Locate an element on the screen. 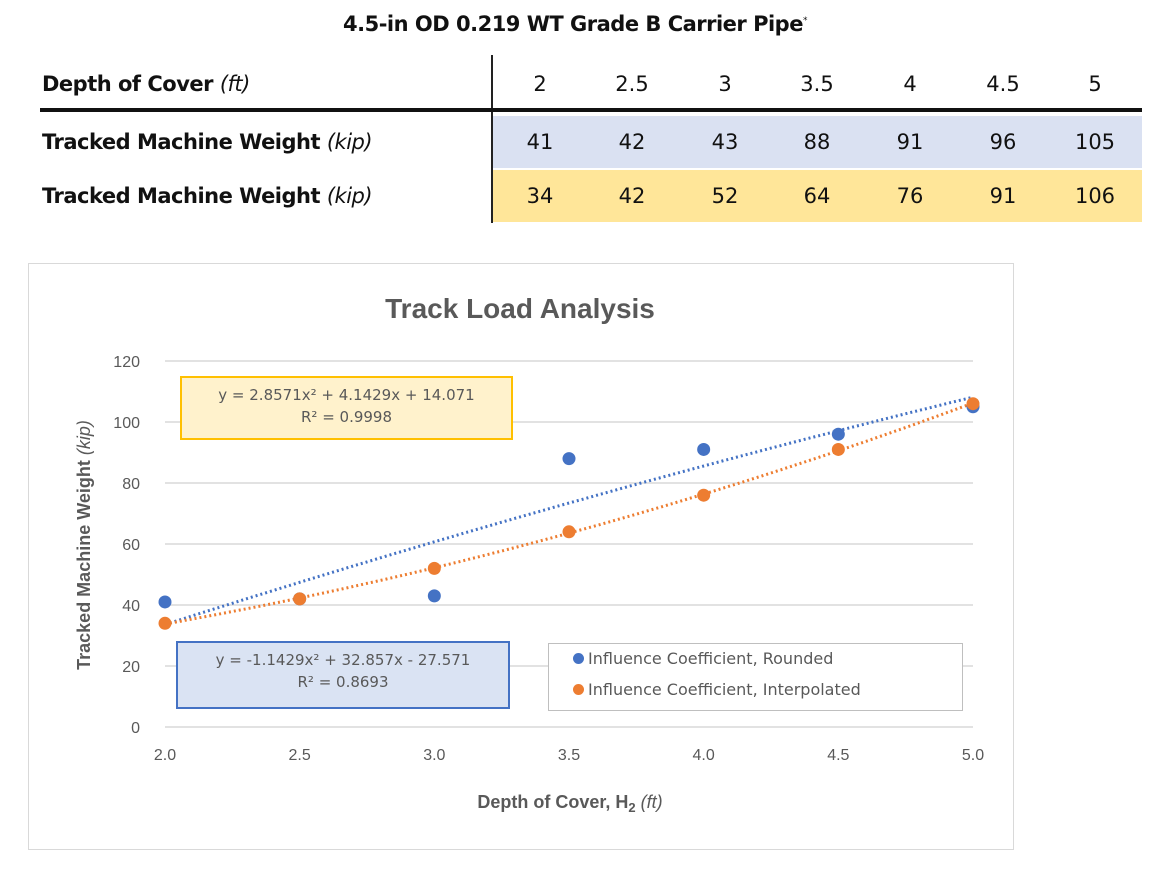  table-cell: 3.5 is located at coordinates (817, 84).